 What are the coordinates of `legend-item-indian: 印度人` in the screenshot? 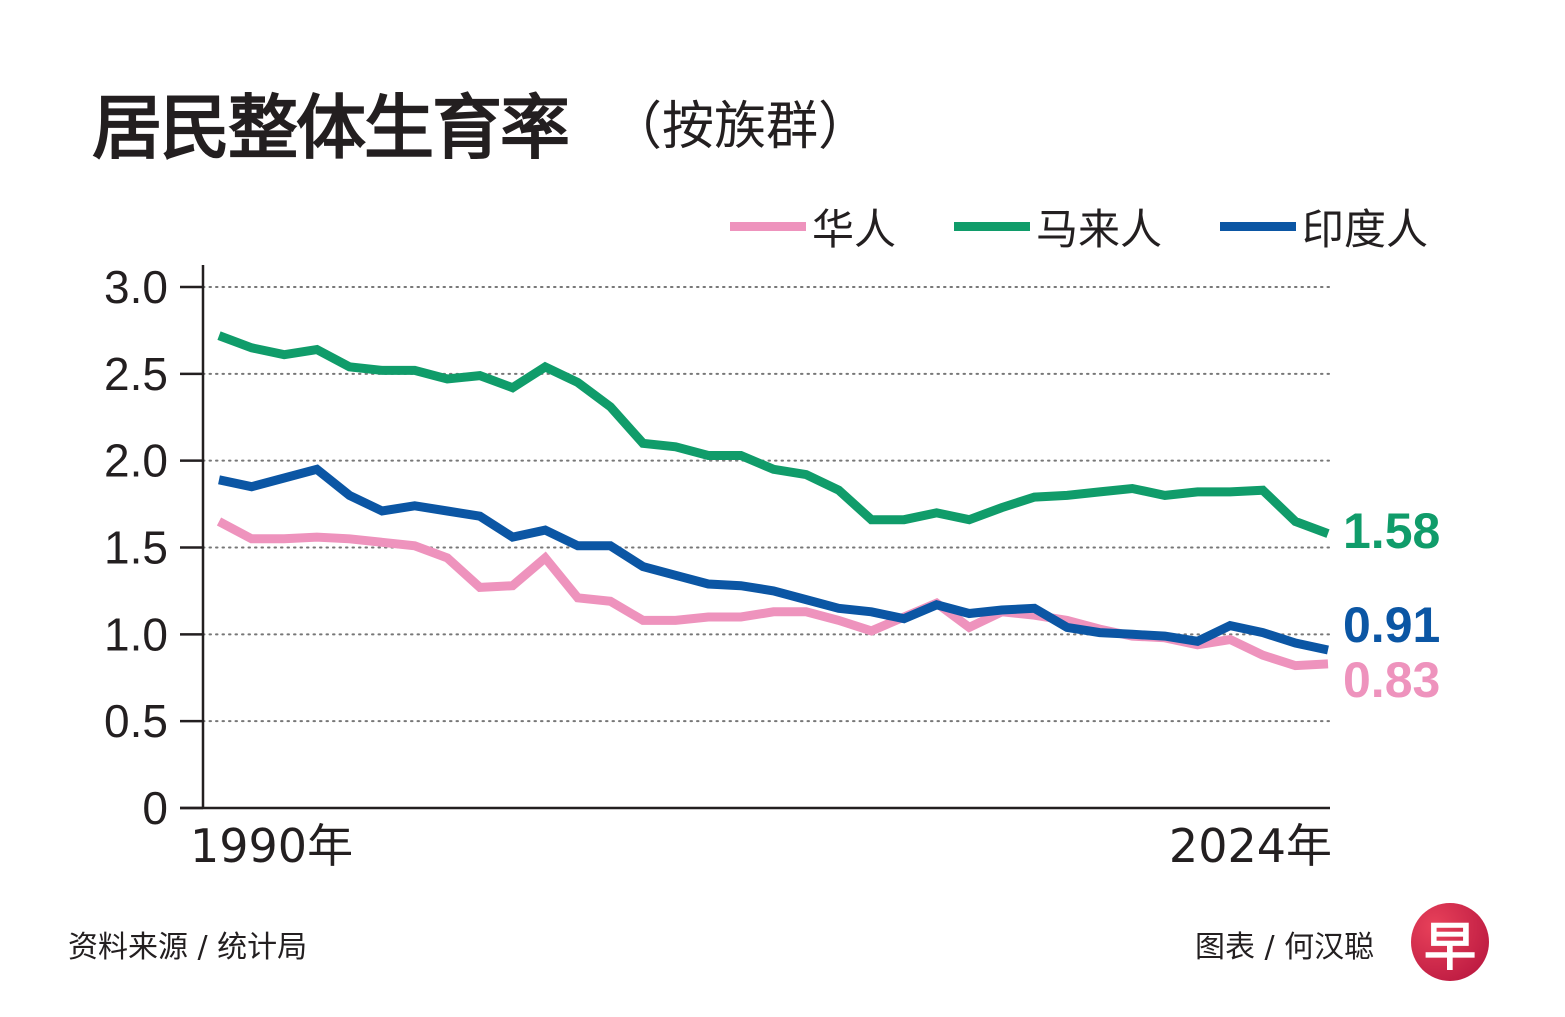 It's located at (1324, 226).